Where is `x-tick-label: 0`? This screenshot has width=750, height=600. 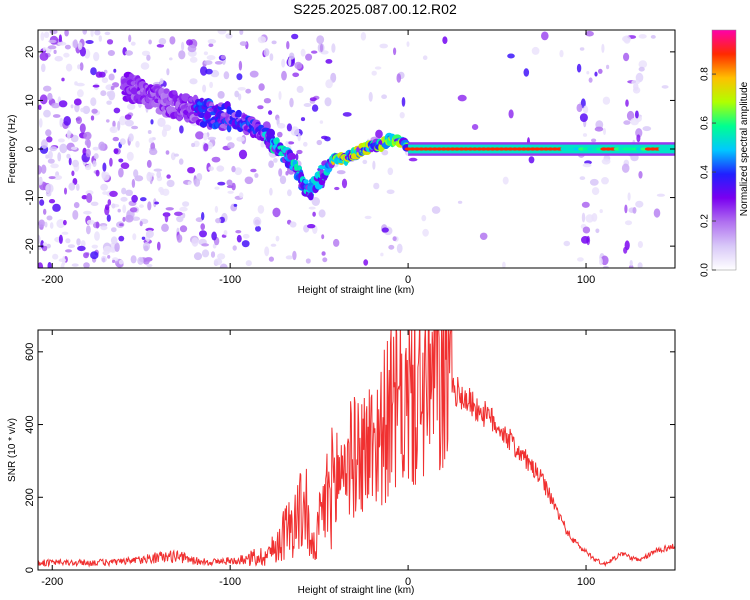
x-tick-label: 0 is located at coordinates (408, 280).